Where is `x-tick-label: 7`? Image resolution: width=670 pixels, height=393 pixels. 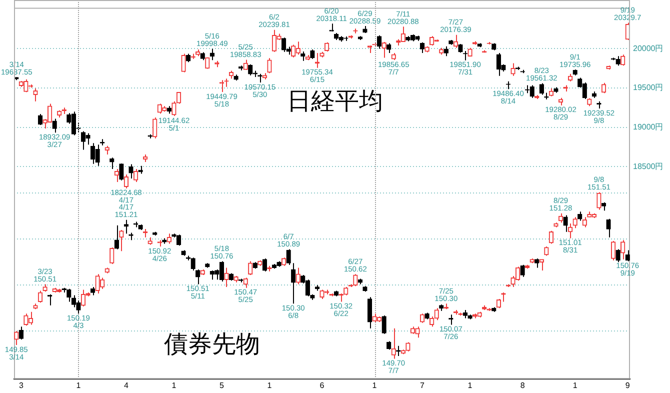
x-tick-label: 7 is located at coordinates (423, 385).